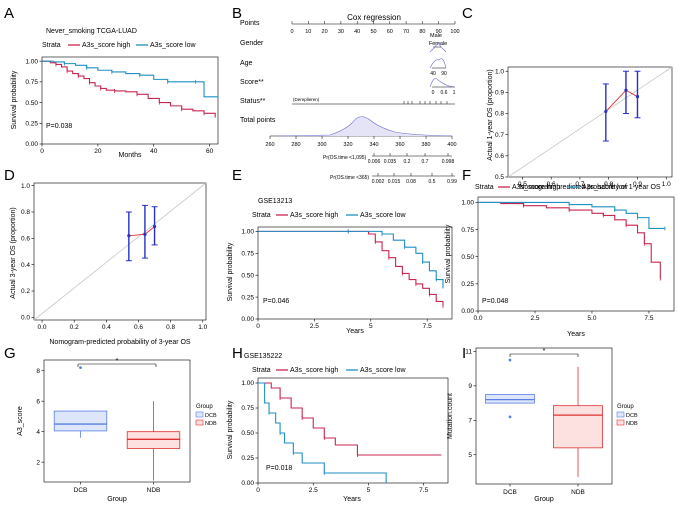 This screenshot has width=679, height=505. I want to click on nomogram-total-tick-label: 360, so click(399, 145).